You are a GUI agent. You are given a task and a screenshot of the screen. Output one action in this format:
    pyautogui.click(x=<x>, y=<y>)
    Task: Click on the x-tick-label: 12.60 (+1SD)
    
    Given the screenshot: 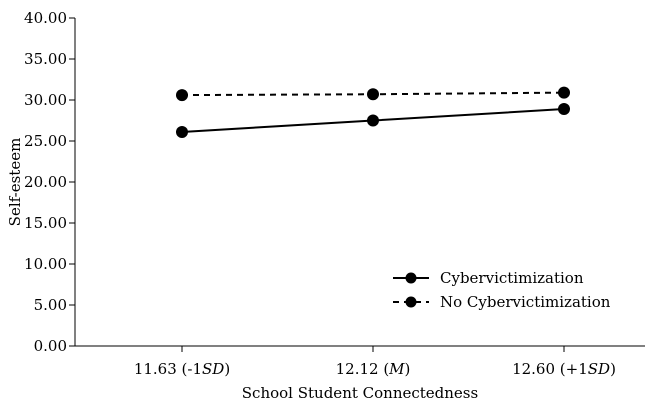 What is the action you would take?
    pyautogui.click(x=564, y=369)
    